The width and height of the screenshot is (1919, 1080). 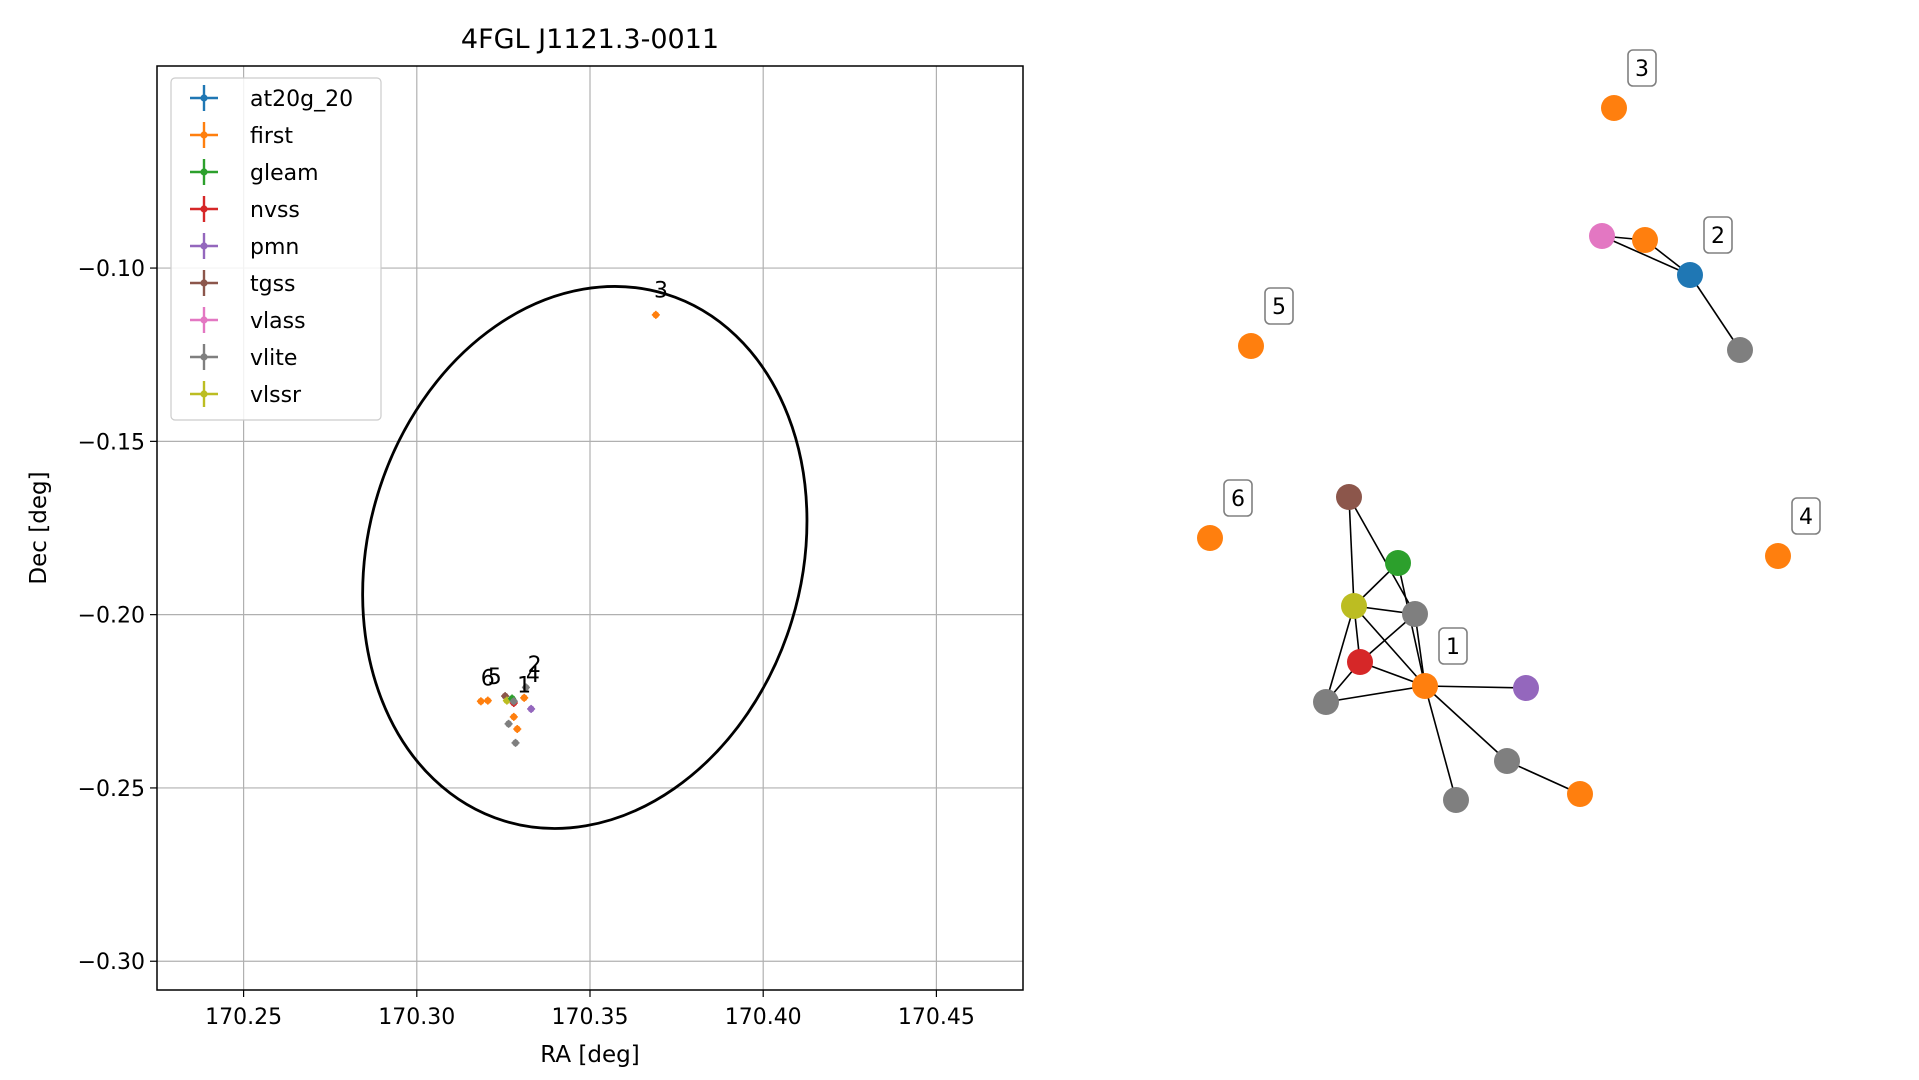 I want to click on legend-item: tgss, so click(x=243, y=283).